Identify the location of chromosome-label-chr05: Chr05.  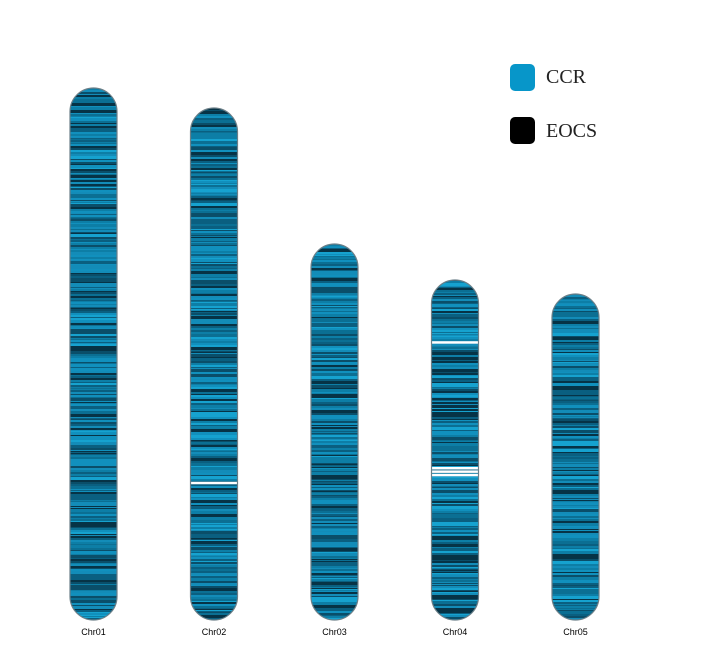
(575, 632).